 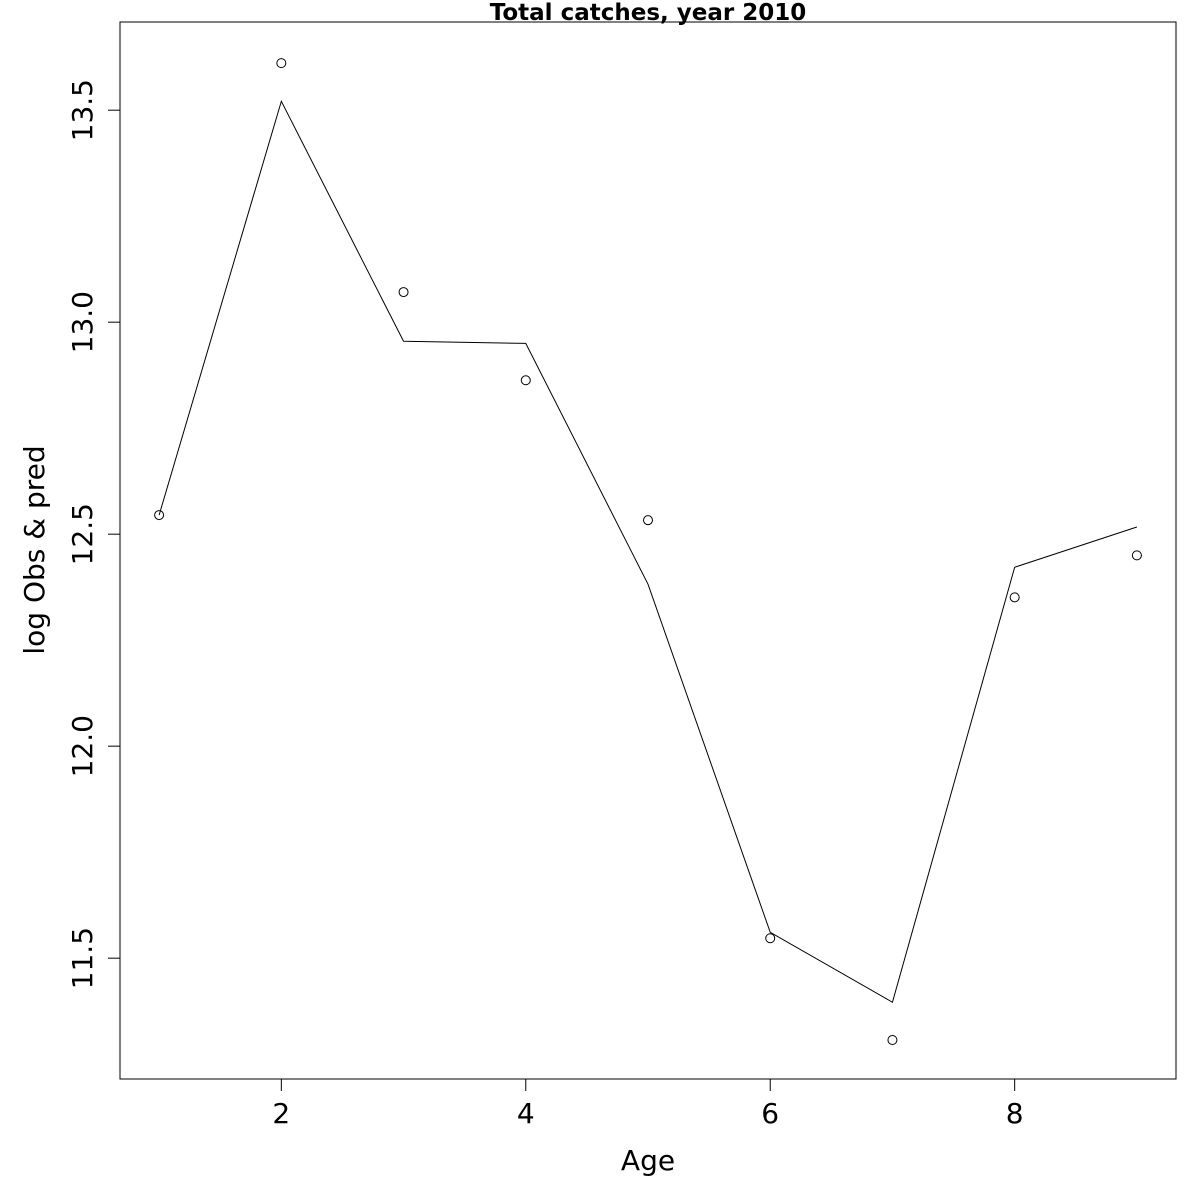 I want to click on x-tick-label: 4, so click(x=526, y=1113).